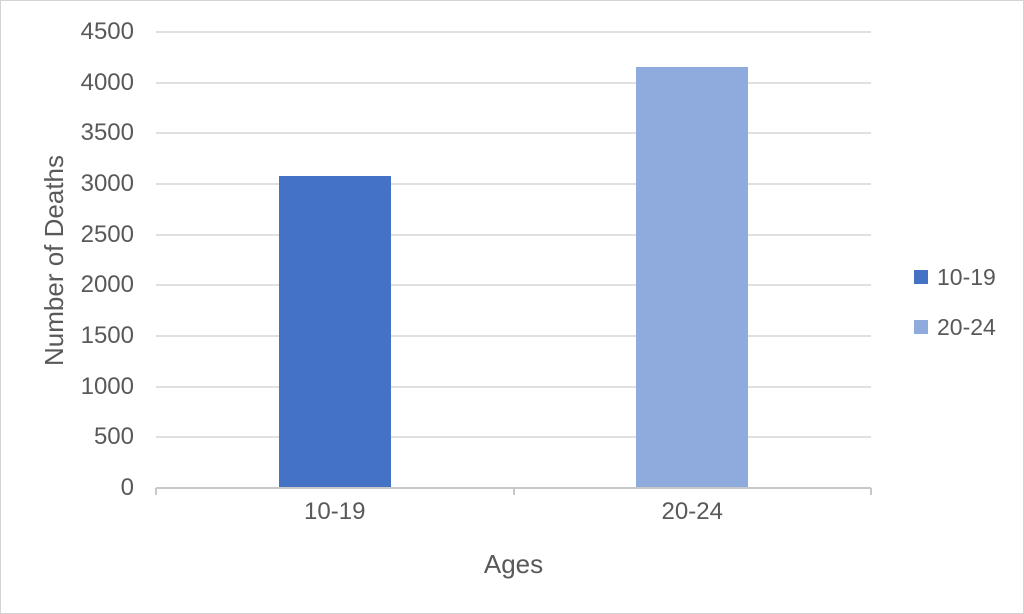 Image resolution: width=1024 pixels, height=614 pixels. What do you see at coordinates (513, 285) in the screenshot?
I see `gridline-2000` at bounding box center [513, 285].